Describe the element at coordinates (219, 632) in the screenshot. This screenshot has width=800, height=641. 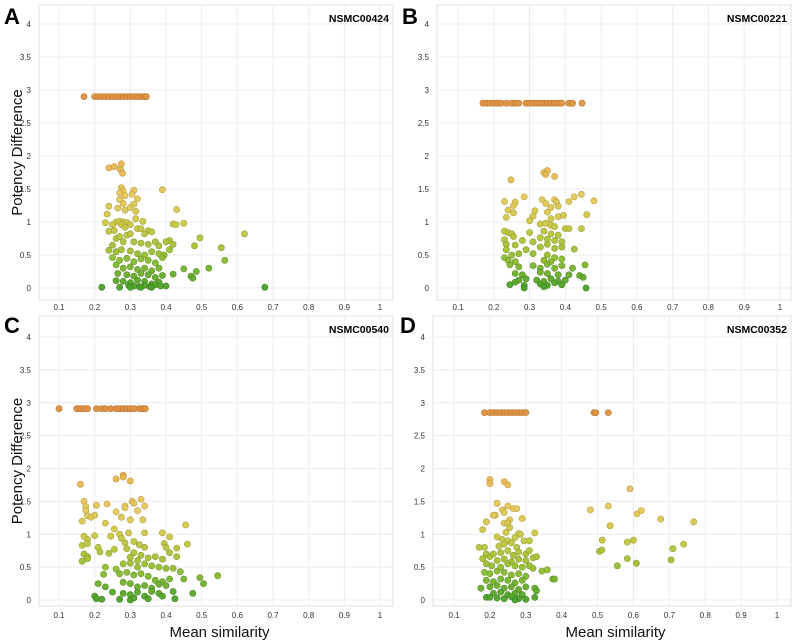
I see `x-axis-label: Mean similarity` at that location.